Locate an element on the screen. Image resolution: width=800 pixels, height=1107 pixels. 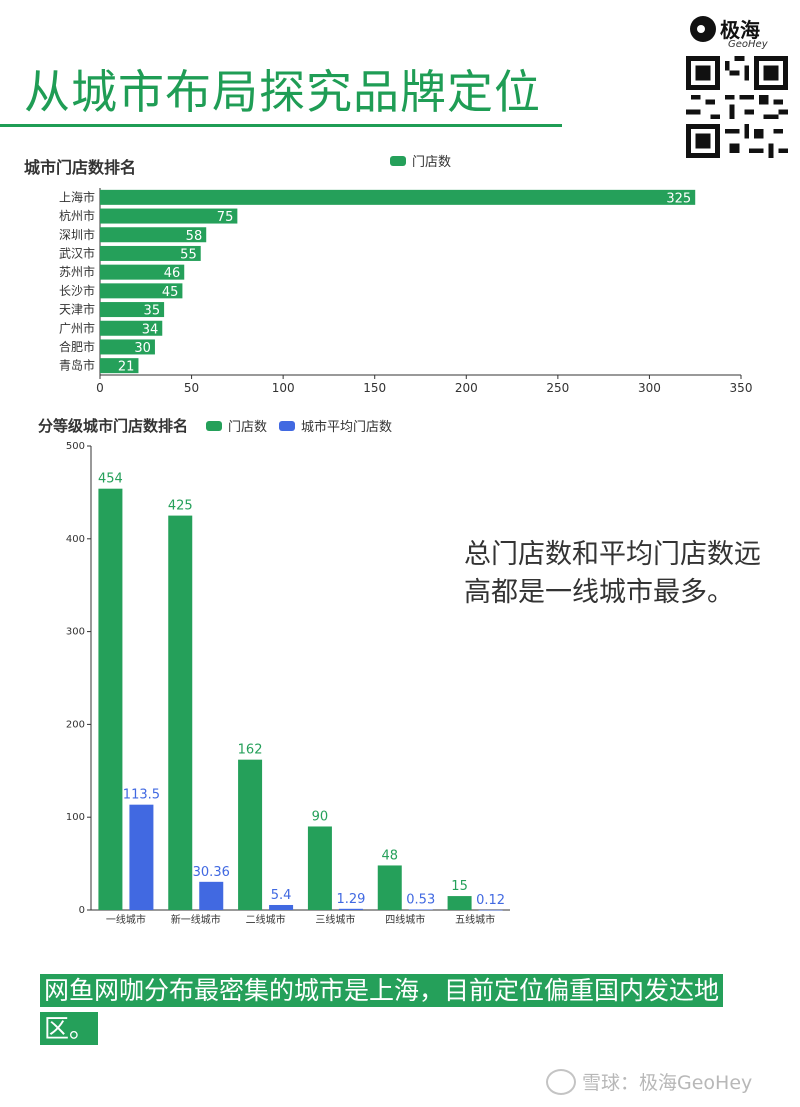
page-title: 从城市布局探究品牌定位 is located at coordinates (282, 92).